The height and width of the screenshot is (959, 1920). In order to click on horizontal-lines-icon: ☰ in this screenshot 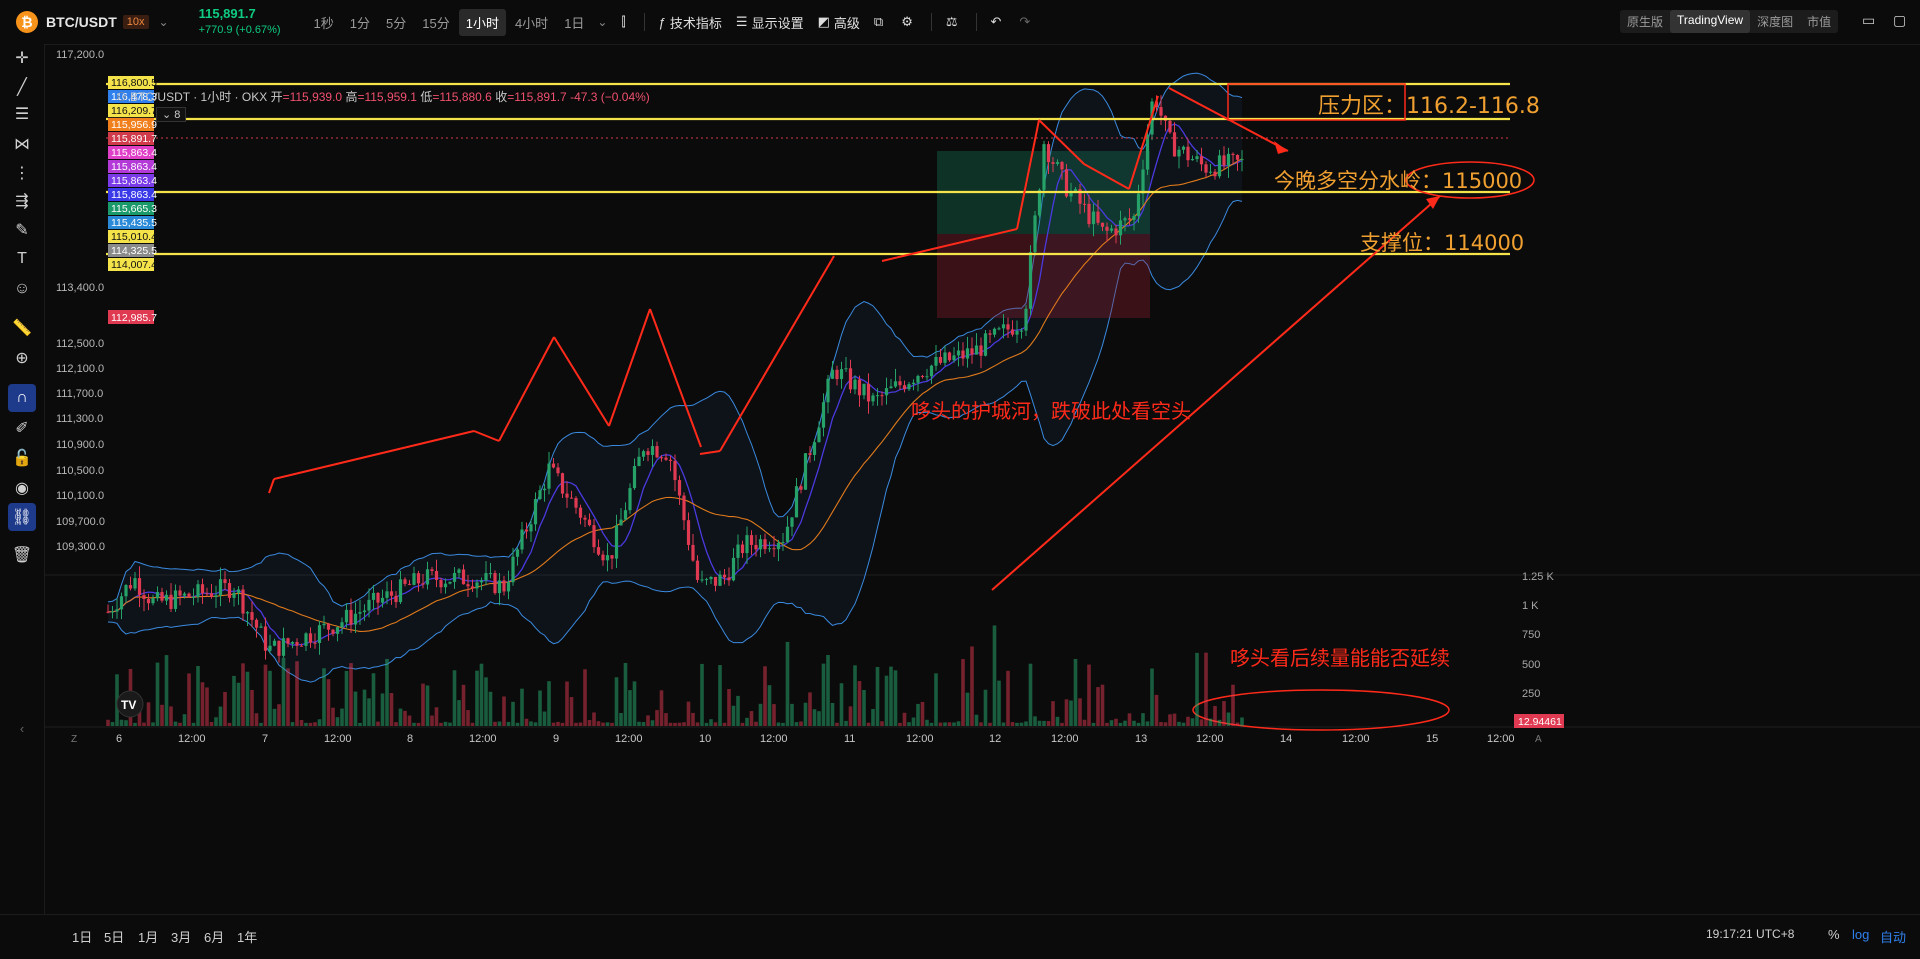, I will do `click(22, 114)`.